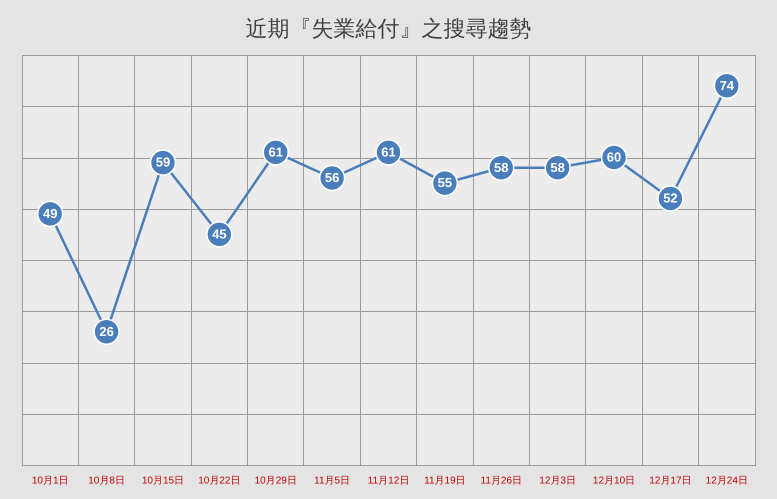 This screenshot has width=777, height=499. Describe the element at coordinates (727, 481) in the screenshot. I see `x-tick-label: 12月24日` at that location.